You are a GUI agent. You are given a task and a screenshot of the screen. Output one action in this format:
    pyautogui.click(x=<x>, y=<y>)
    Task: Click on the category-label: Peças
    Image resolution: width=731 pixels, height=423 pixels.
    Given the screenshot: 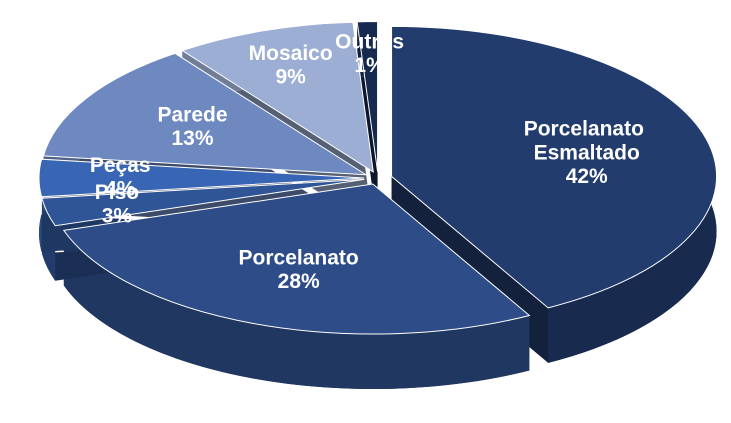 What is the action you would take?
    pyautogui.click(x=120, y=165)
    